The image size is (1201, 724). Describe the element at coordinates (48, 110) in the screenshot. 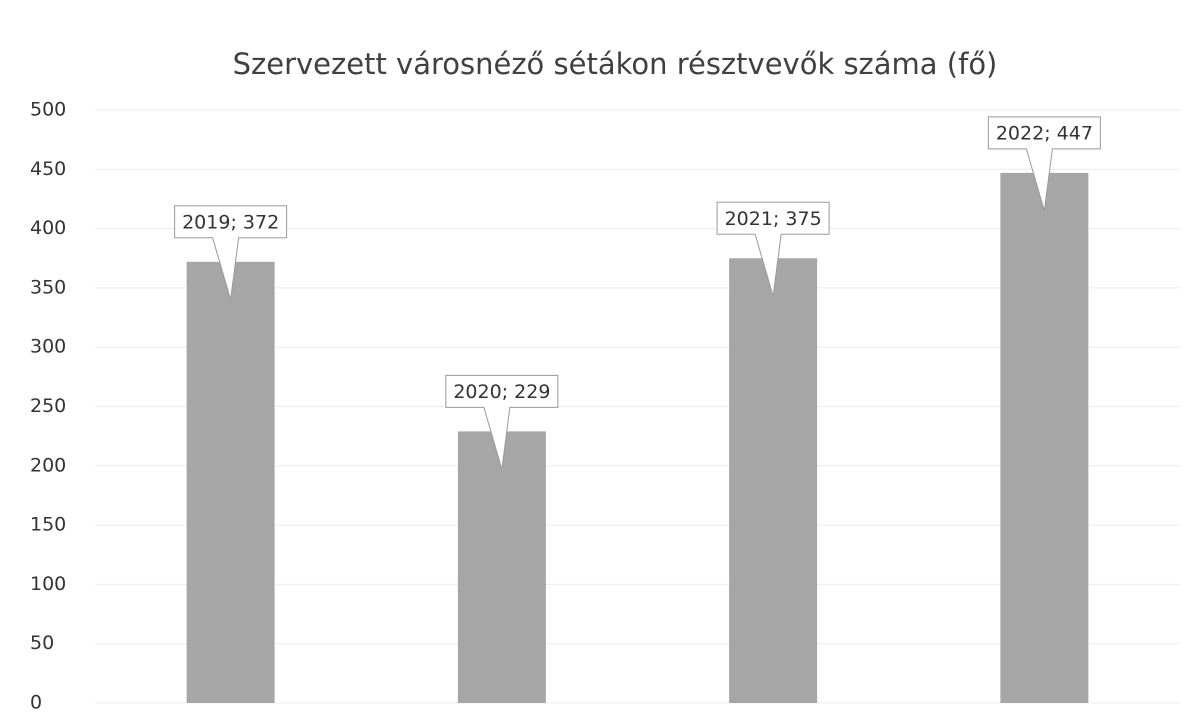

I see `y-tick-label: 500` at that location.